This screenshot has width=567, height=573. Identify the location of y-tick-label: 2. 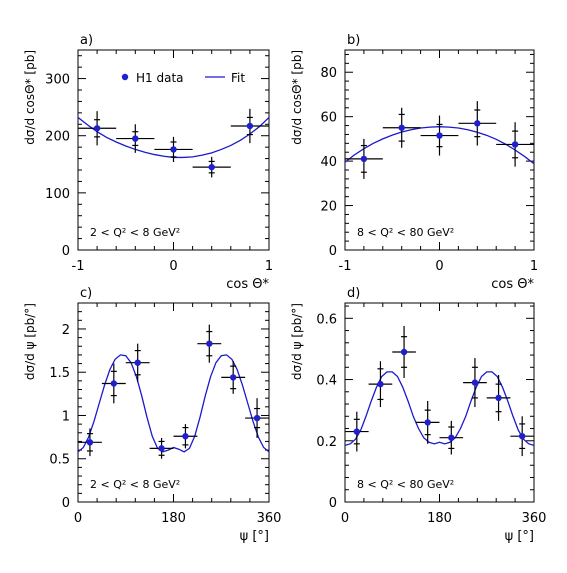
(66, 330).